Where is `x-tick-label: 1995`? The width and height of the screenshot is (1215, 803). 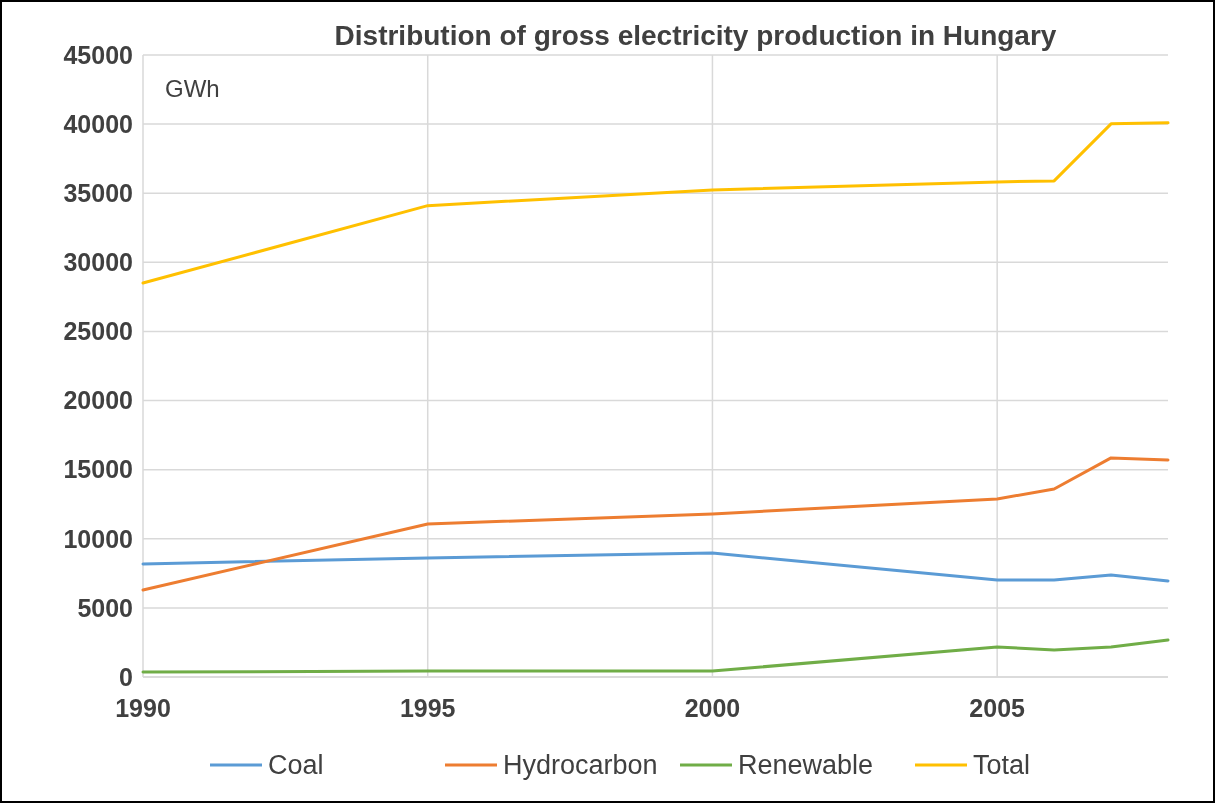
x-tick-label: 1995 is located at coordinates (427, 708).